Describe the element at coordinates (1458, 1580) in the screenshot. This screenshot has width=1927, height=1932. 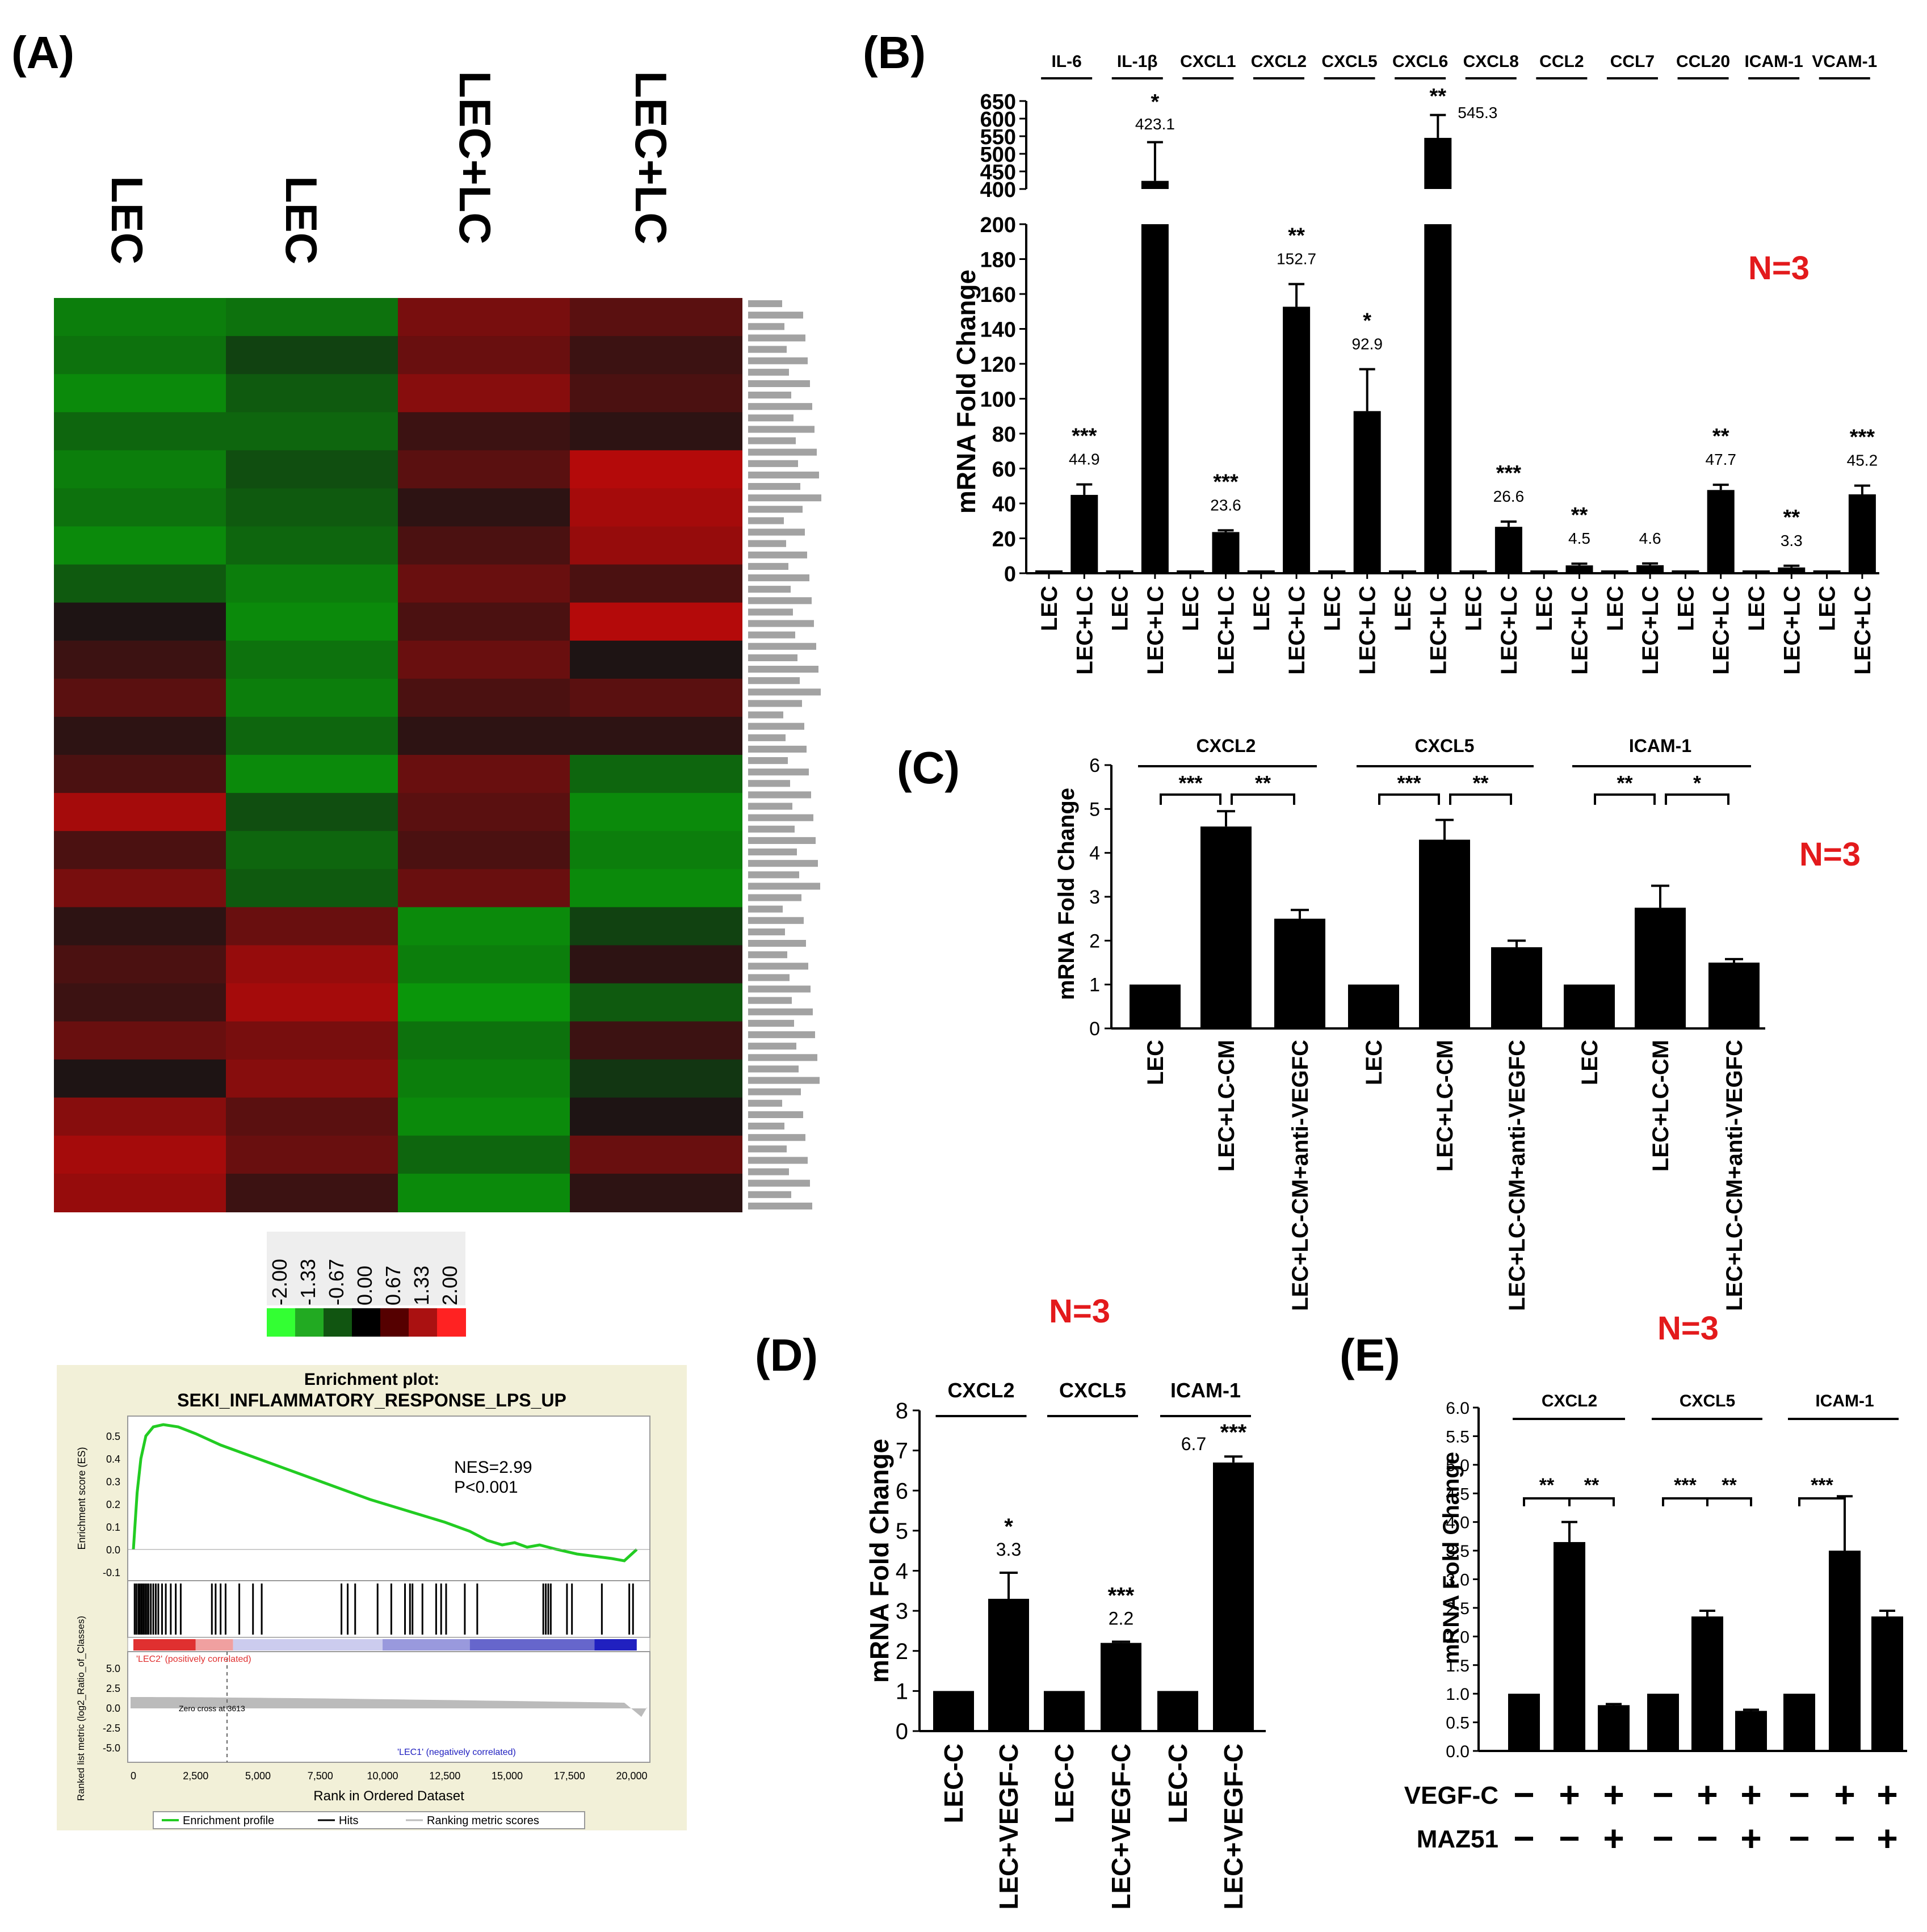
I see `y-tick-label: 3.0` at that location.